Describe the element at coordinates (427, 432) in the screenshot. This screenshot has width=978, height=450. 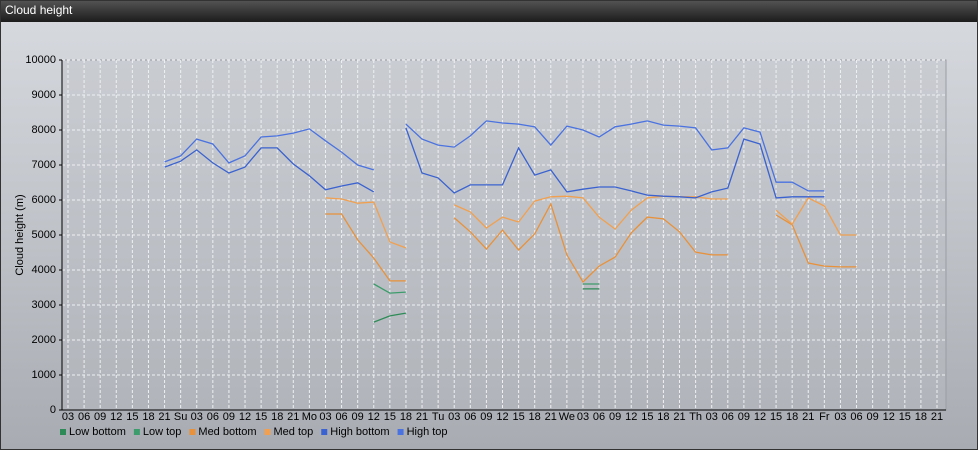
I see `legend-label: High top` at that location.